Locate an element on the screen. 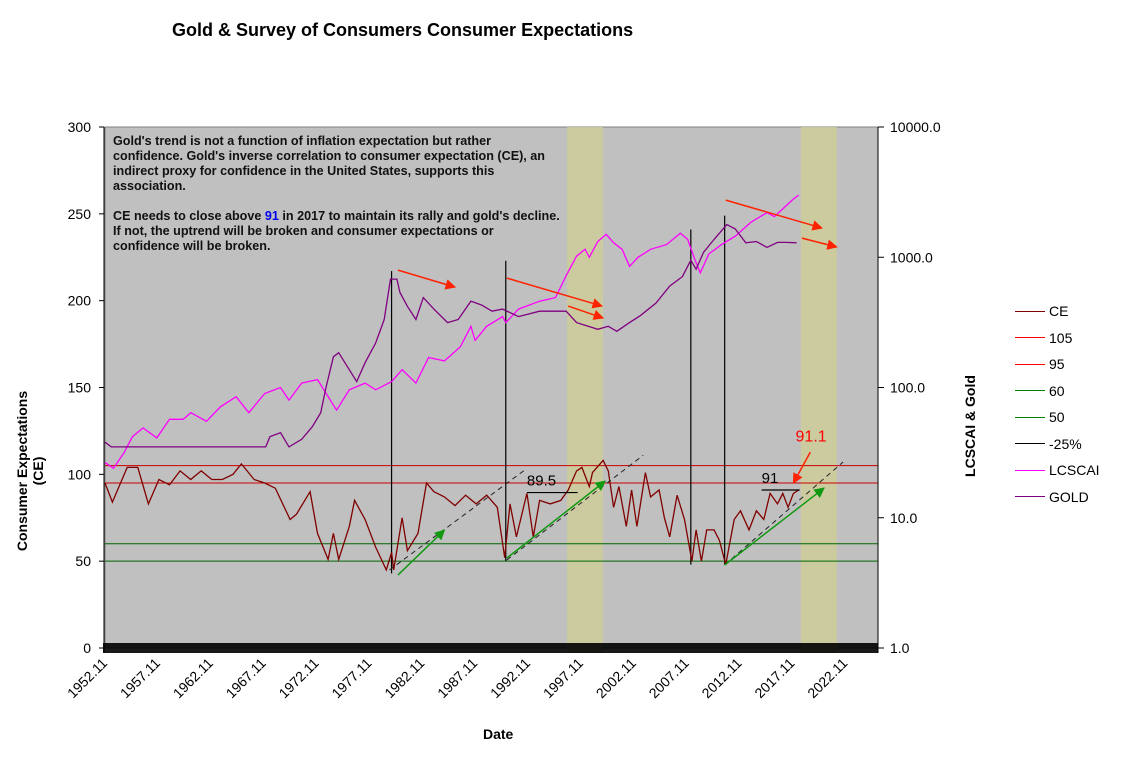 Image resolution: width=1125 pixels, height=765 pixels. y2-tick-label: 100.0 is located at coordinates (907, 388).